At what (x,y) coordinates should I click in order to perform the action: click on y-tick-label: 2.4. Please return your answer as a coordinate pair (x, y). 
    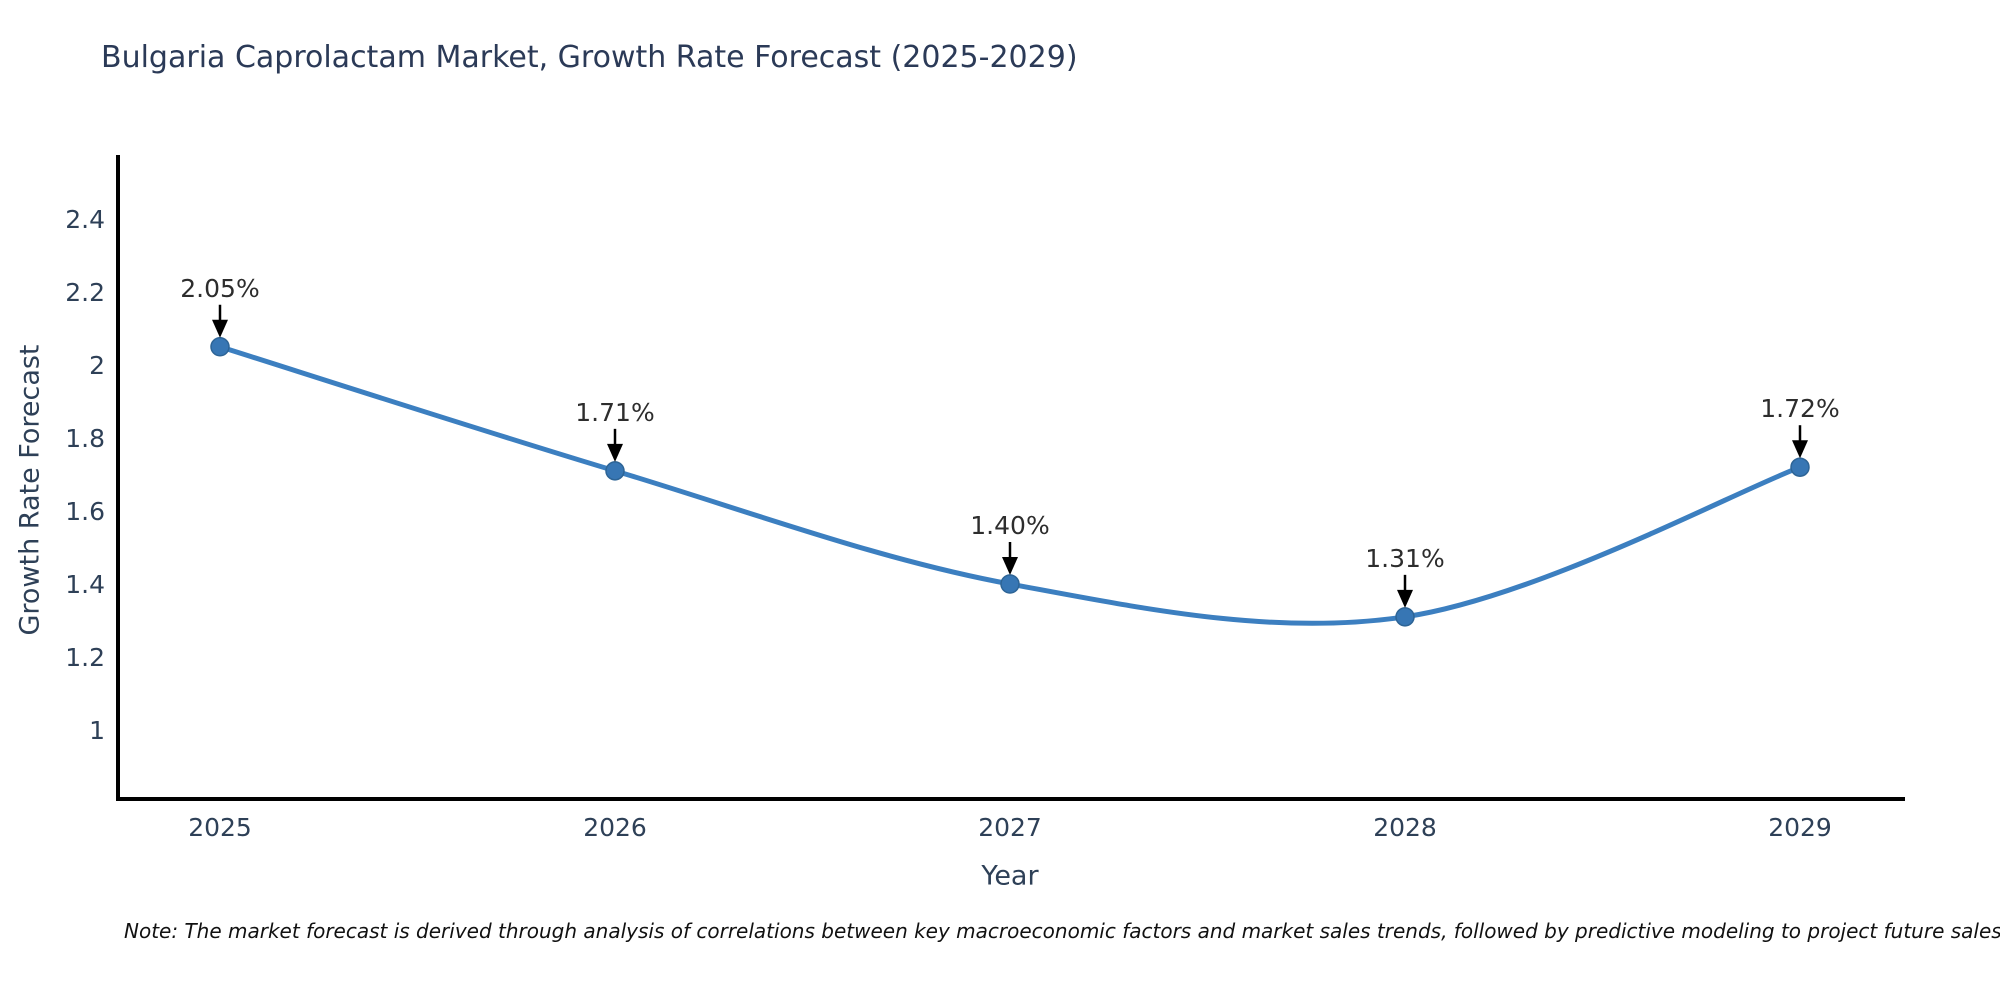
    Looking at the image, I should click on (85, 219).